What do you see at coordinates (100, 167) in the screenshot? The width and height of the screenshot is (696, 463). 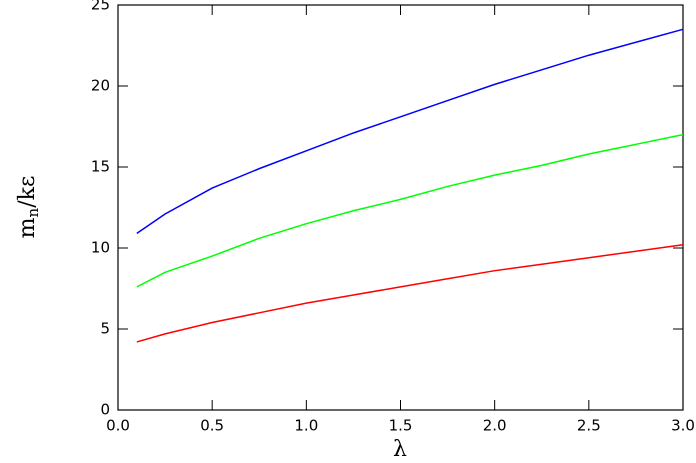 I see `y-tick-label: 15` at bounding box center [100, 167].